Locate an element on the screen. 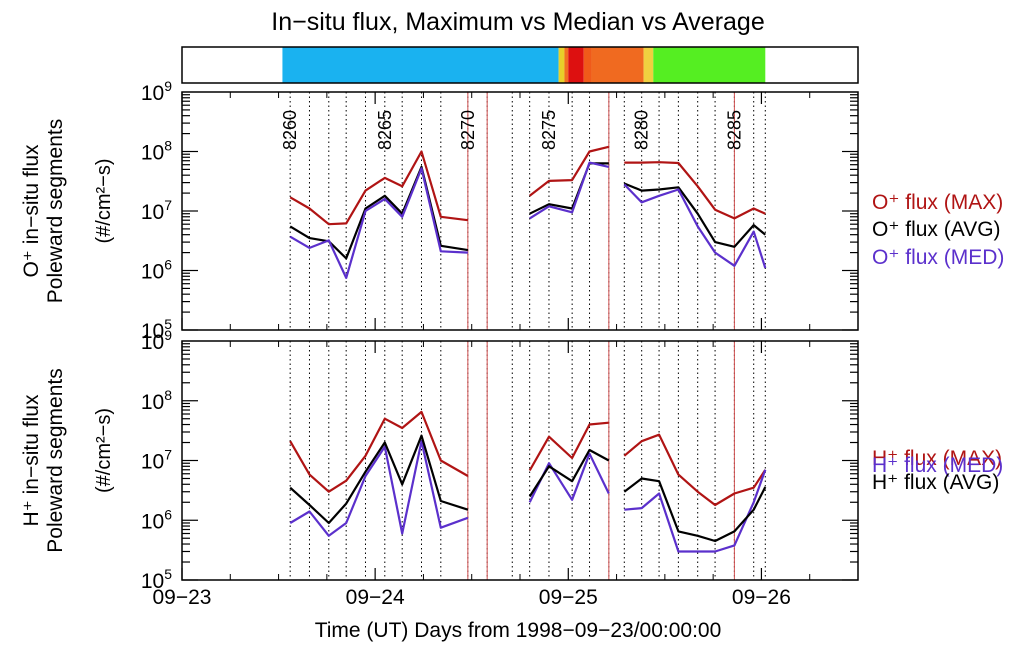  x-tick-label-3: 09−26 is located at coordinates (761, 597).